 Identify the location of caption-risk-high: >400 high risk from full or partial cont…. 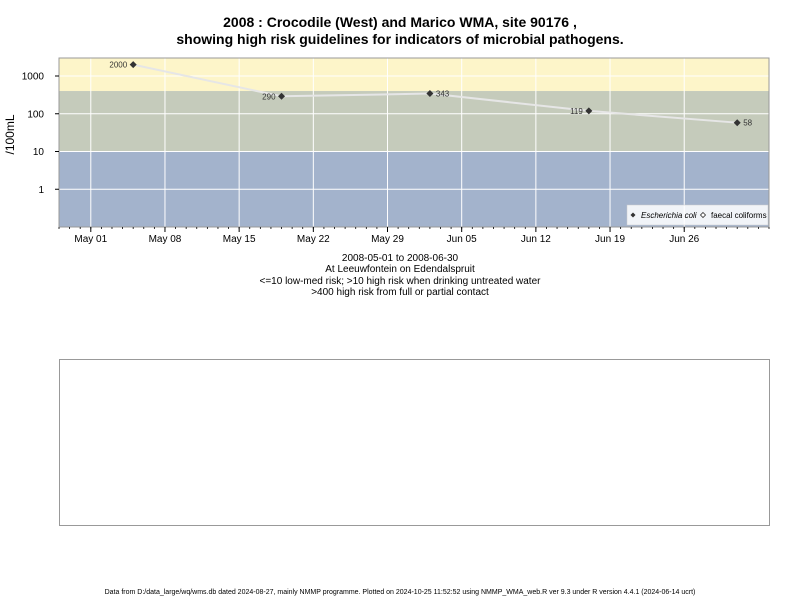
(400, 292).